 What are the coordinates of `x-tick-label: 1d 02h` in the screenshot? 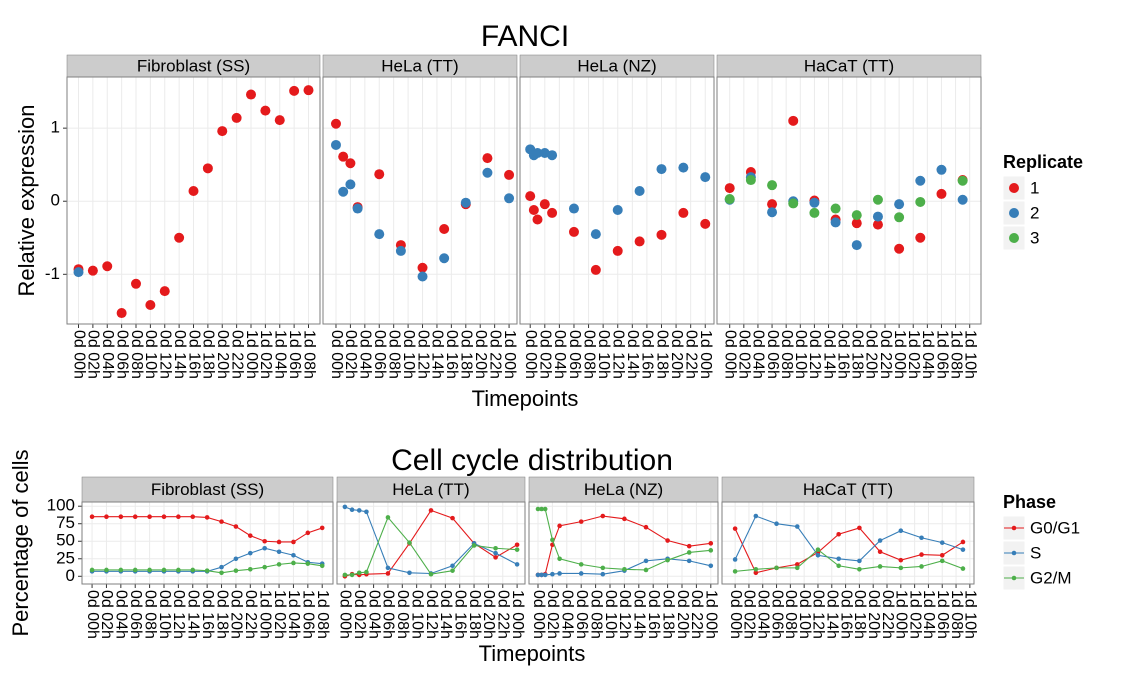 It's located at (914, 614).